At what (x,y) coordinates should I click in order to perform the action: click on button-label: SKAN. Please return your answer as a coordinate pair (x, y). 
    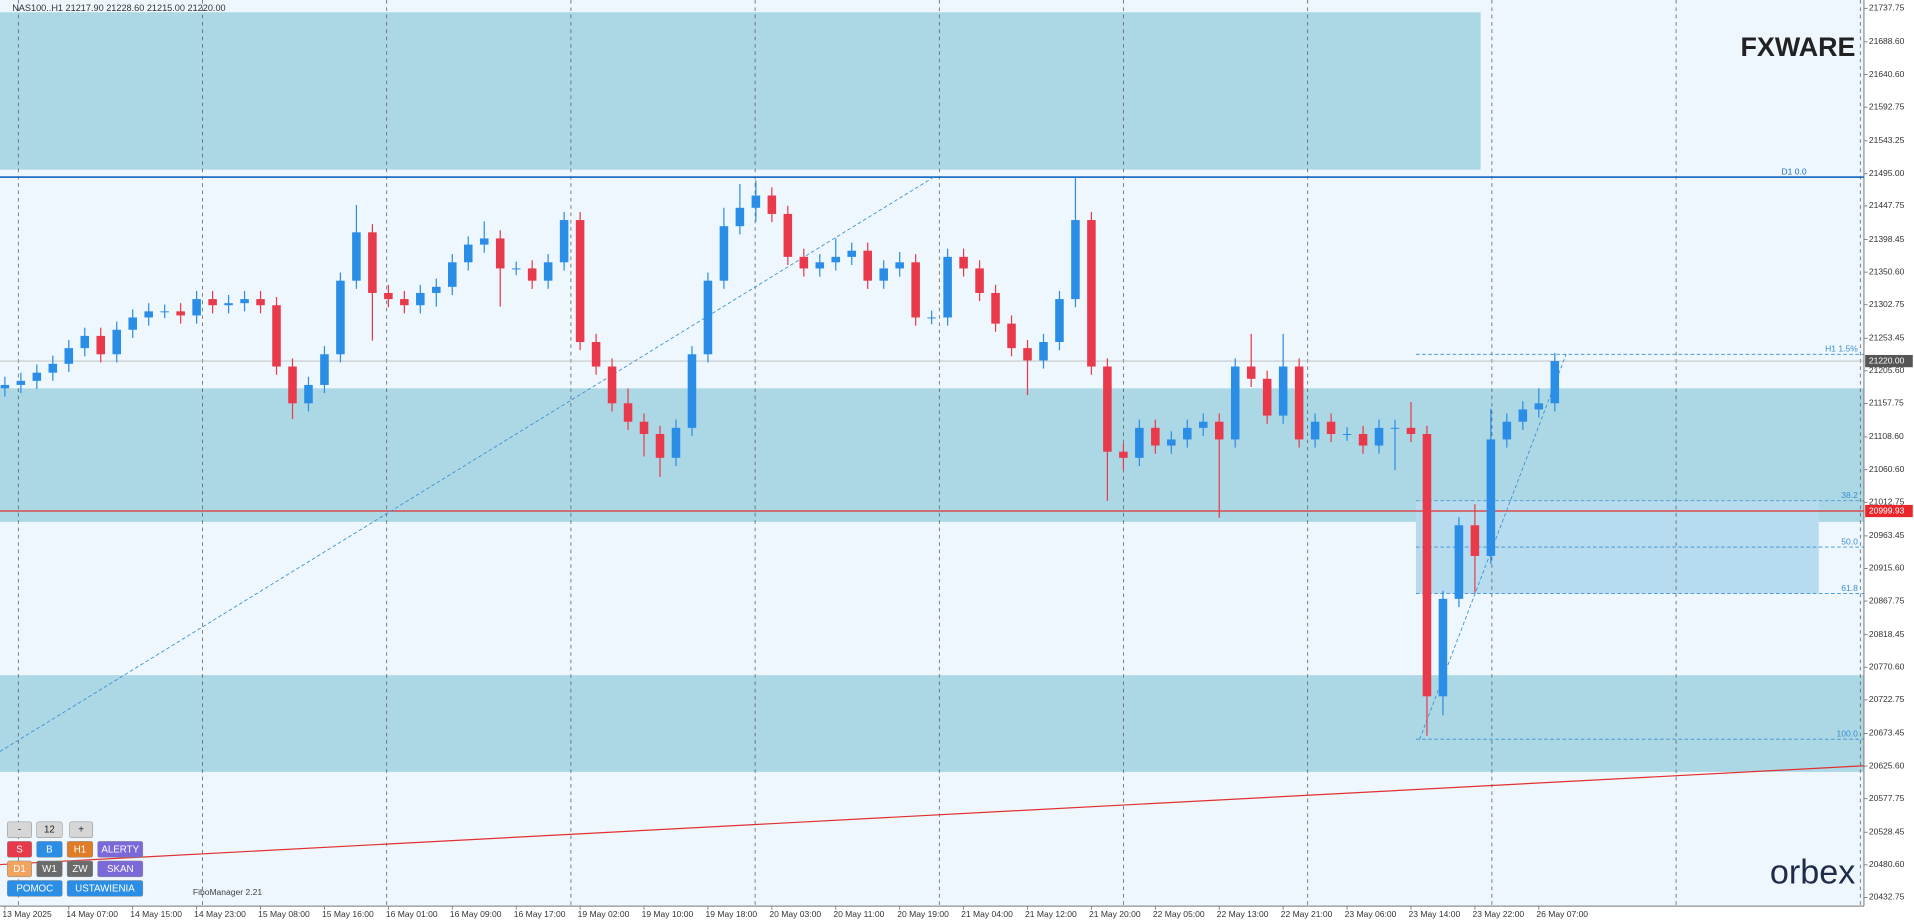
    Looking at the image, I should click on (120, 869).